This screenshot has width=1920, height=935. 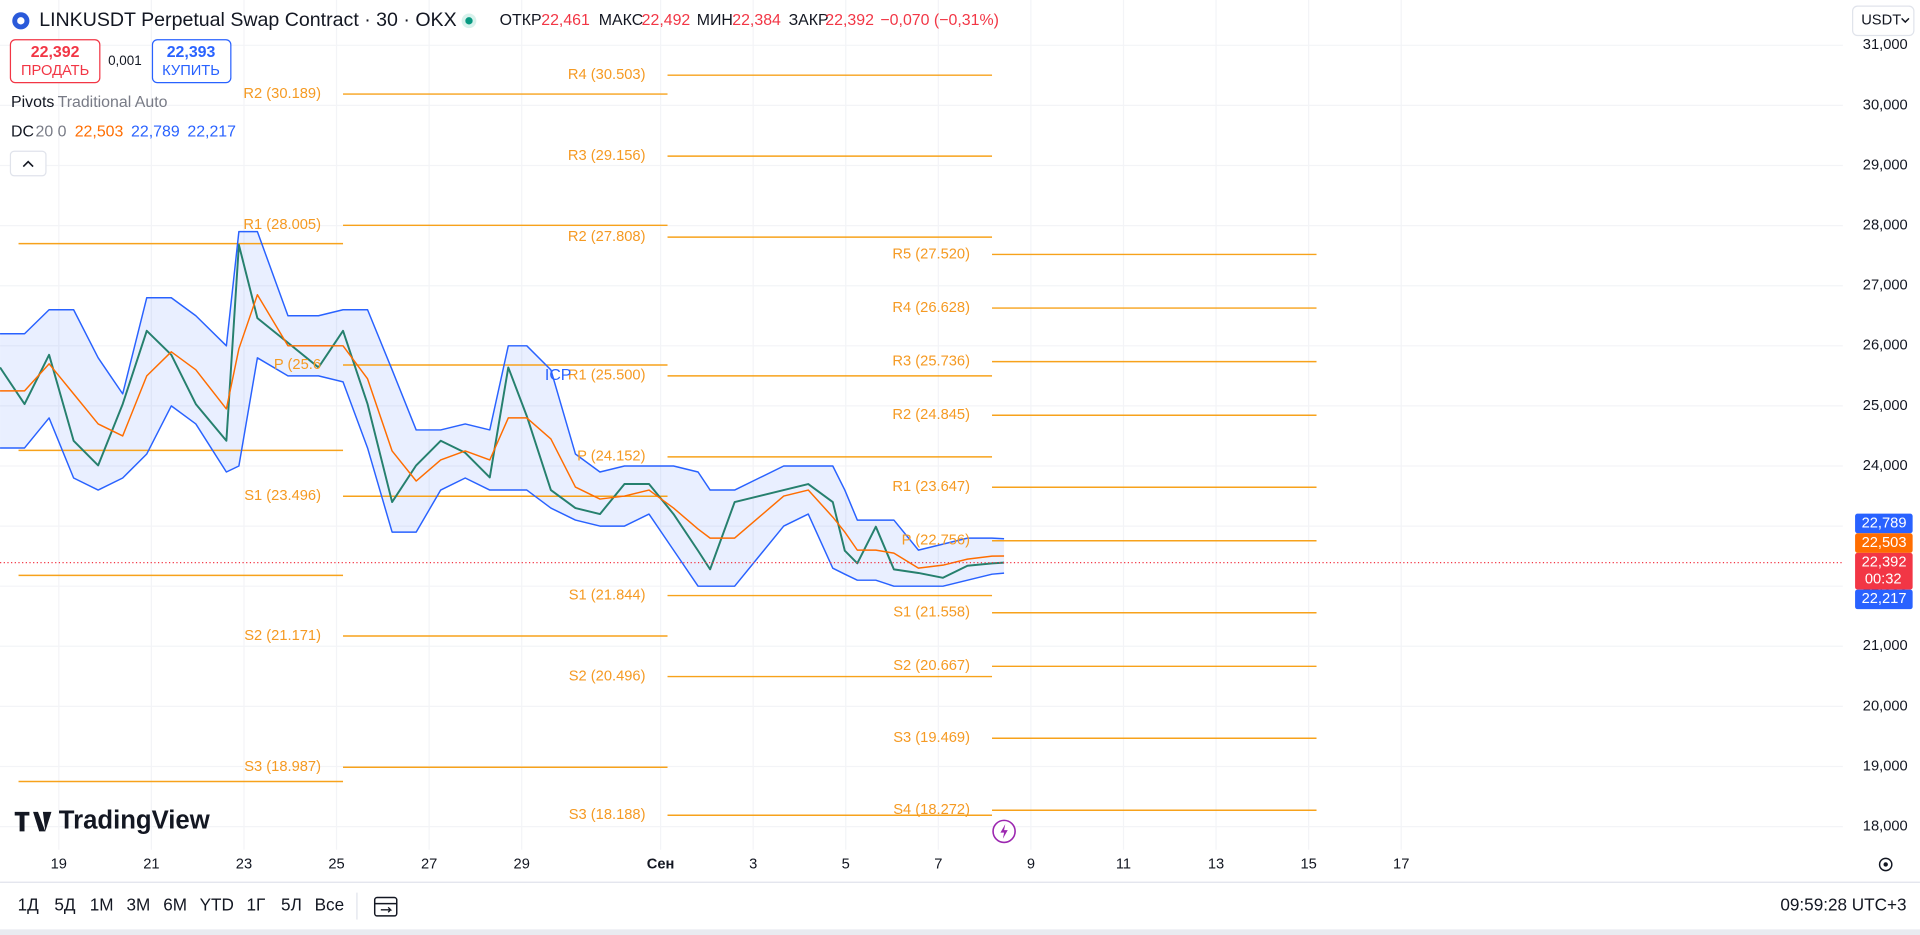 What do you see at coordinates (191, 61) in the screenshot?
I see `buy-button` at bounding box center [191, 61].